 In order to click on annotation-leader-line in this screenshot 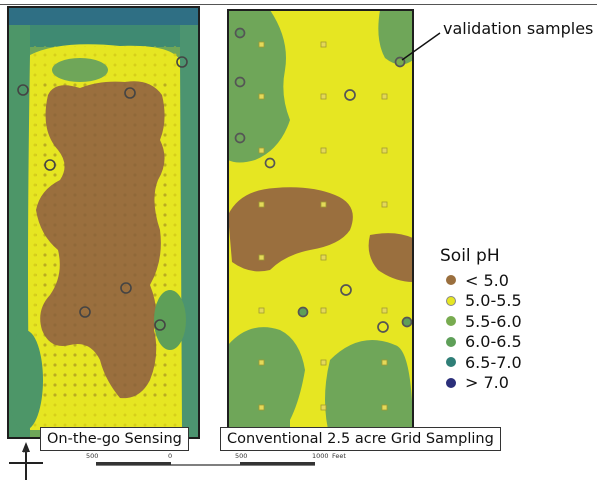, I will do `click(421, 46)`.